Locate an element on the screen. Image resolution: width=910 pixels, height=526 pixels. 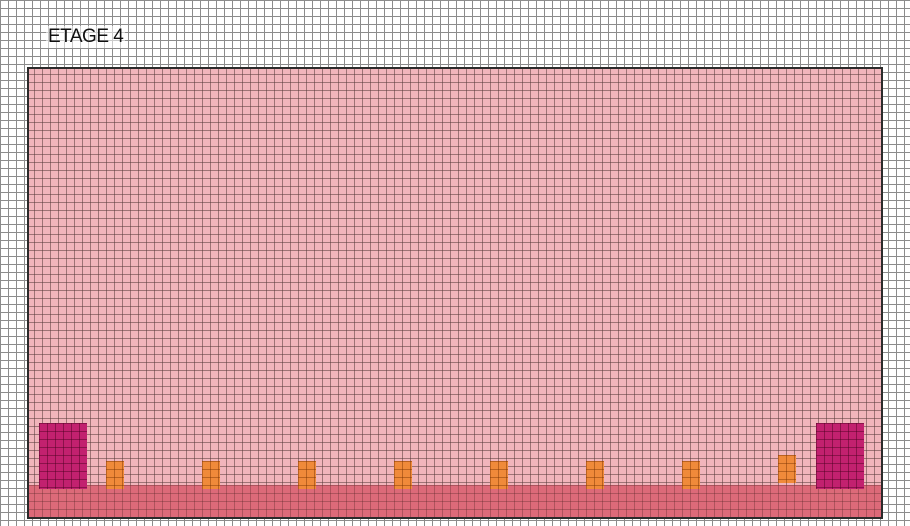
floor-title: ETAGE 4 is located at coordinates (86, 37).